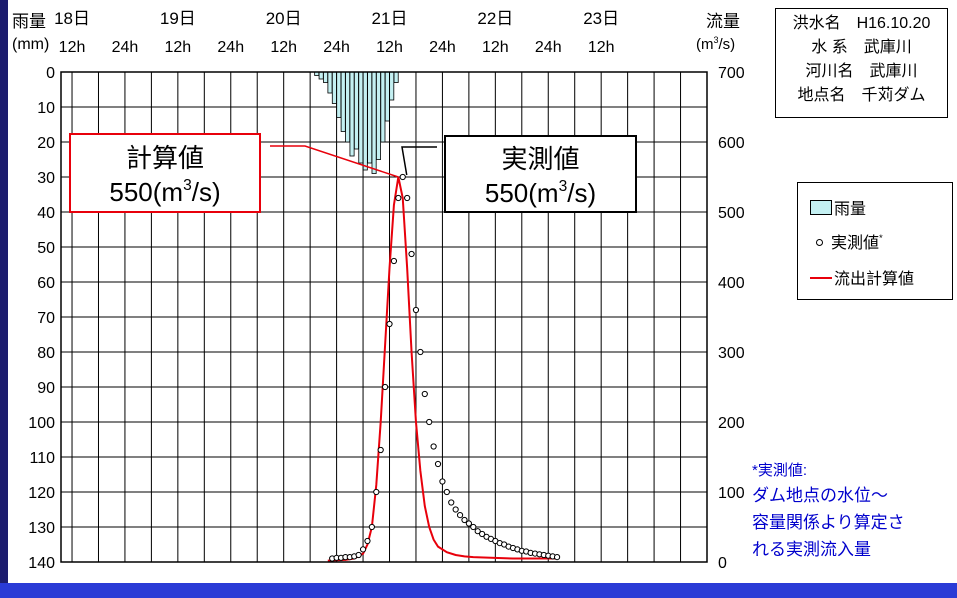 The height and width of the screenshot is (598, 957). I want to click on info-flood-name: 洪水名 H16.10.20, so click(861, 23).